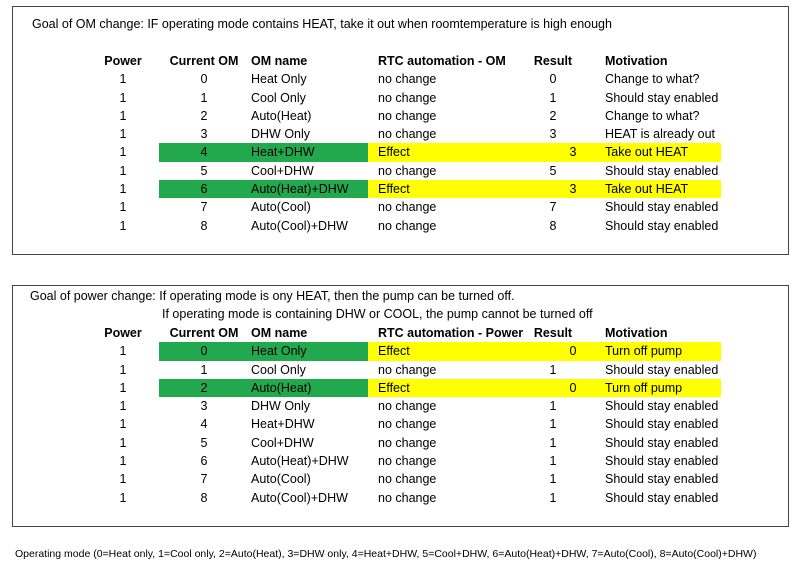 This screenshot has width=800, height=578. What do you see at coordinates (281, 115) in the screenshot?
I see `om-name-cell: Auto(Heat)` at bounding box center [281, 115].